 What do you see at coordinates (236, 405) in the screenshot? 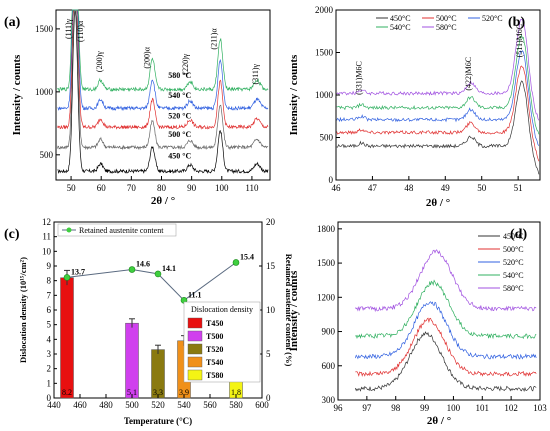
I see `x-tick-label: 580` at bounding box center [236, 405].